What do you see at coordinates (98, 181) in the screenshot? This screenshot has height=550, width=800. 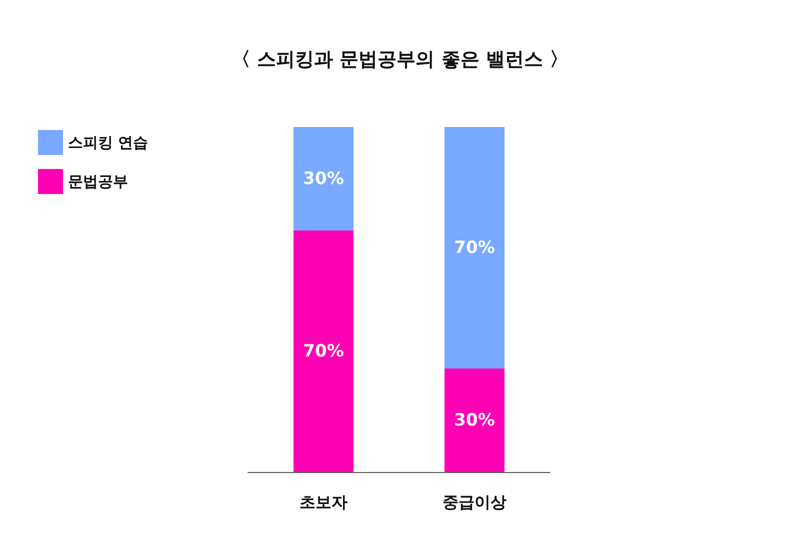 I see `legend-label: 문법공부` at bounding box center [98, 181].